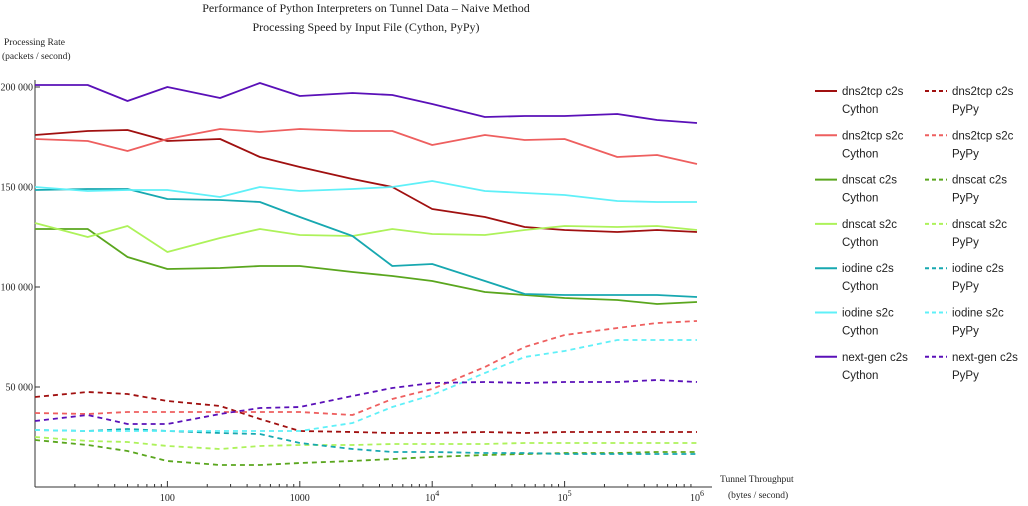 The image size is (1028, 506). What do you see at coordinates (17, 188) in the screenshot?
I see `y-tick-label: 150 000` at bounding box center [17, 188].